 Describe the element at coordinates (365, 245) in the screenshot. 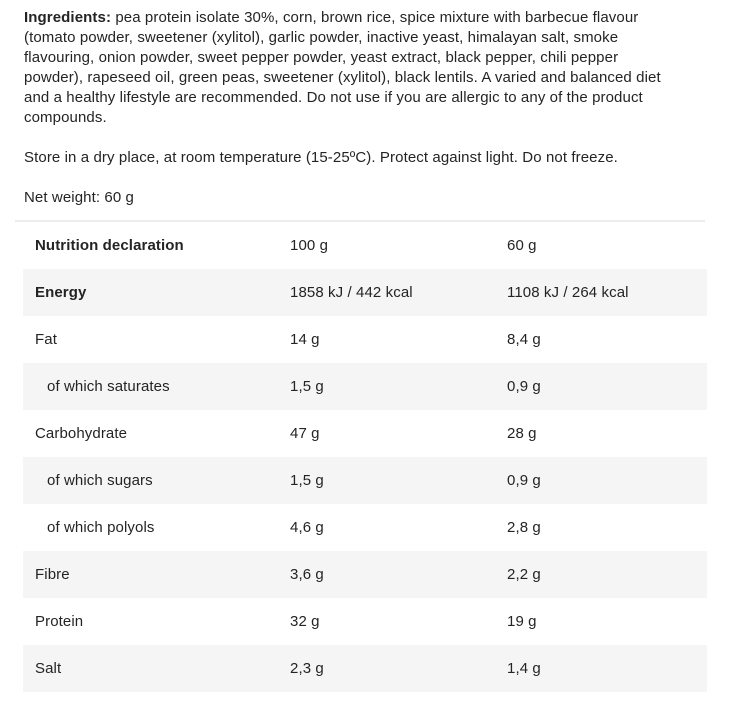

I see `nutrition-table-header-row: Nutrition declaration 100 g 60 g` at that location.